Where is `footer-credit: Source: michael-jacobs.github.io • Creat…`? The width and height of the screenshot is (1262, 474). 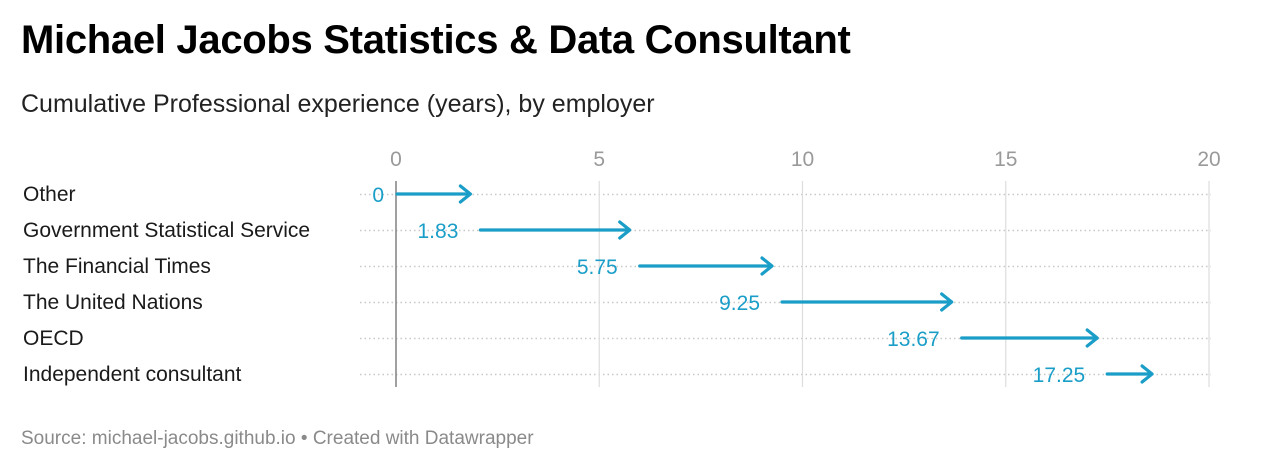
footer-credit: Source: michael-jacobs.github.io • Creat… is located at coordinates (277, 439).